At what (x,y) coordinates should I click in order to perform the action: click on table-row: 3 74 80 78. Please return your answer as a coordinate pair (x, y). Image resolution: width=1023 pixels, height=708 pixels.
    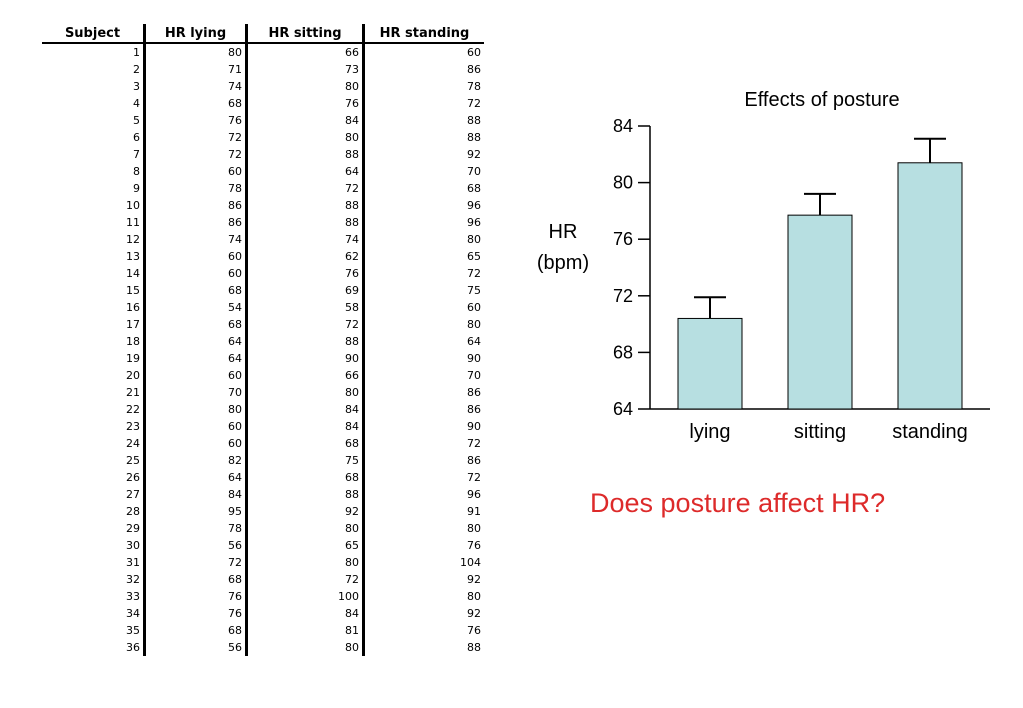
    Looking at the image, I should click on (263, 86).